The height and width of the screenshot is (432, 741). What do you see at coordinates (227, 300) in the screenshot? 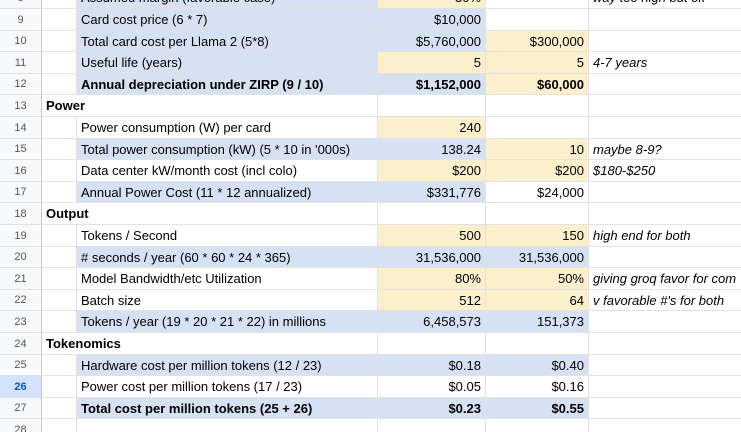
I see `row-label: Batch size` at bounding box center [227, 300].